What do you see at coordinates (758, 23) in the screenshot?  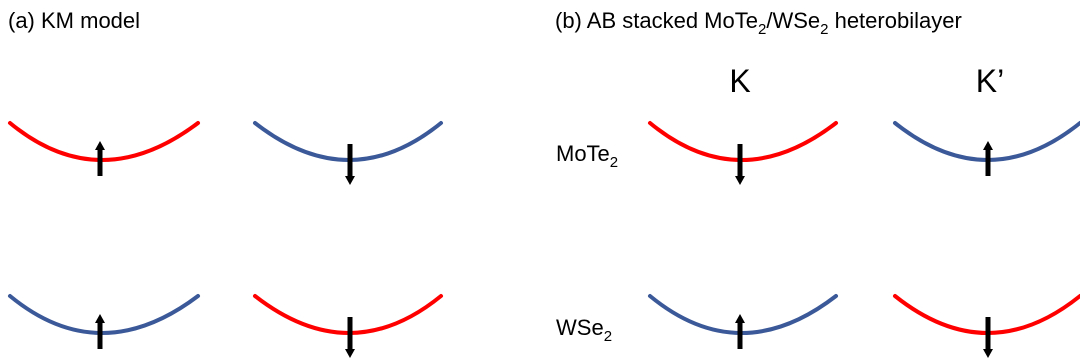 I see `panel-b-title: (b) AB stacked MoTe2/WSe2 heterobilayer` at bounding box center [758, 23].